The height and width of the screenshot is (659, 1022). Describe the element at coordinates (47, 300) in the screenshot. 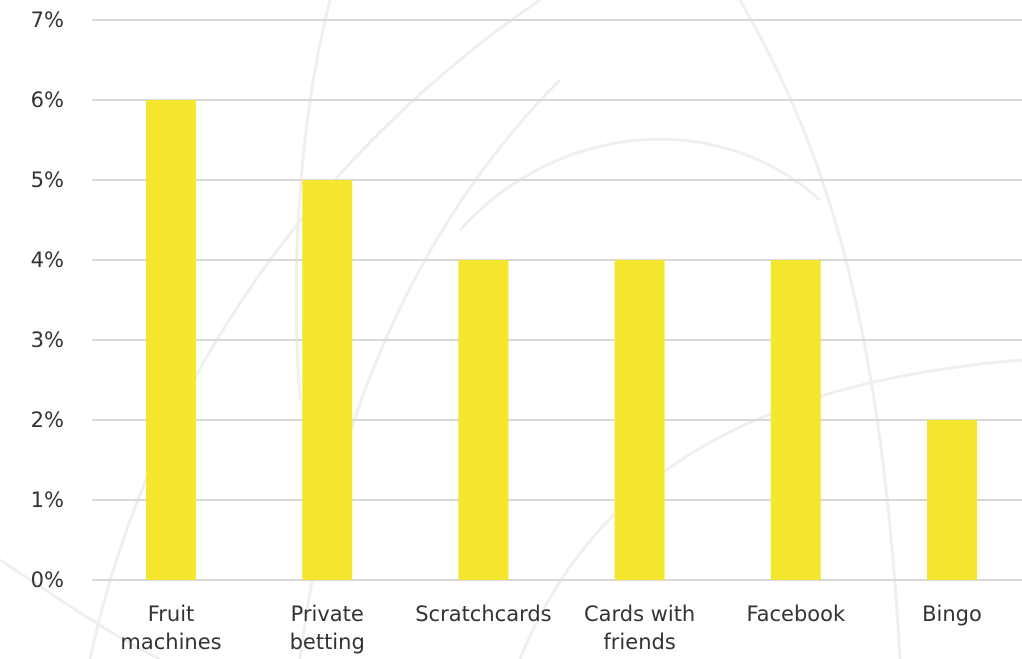

I see `y-axis: 0% 1% 2% 3% 4% 5% 6% 7%` at that location.